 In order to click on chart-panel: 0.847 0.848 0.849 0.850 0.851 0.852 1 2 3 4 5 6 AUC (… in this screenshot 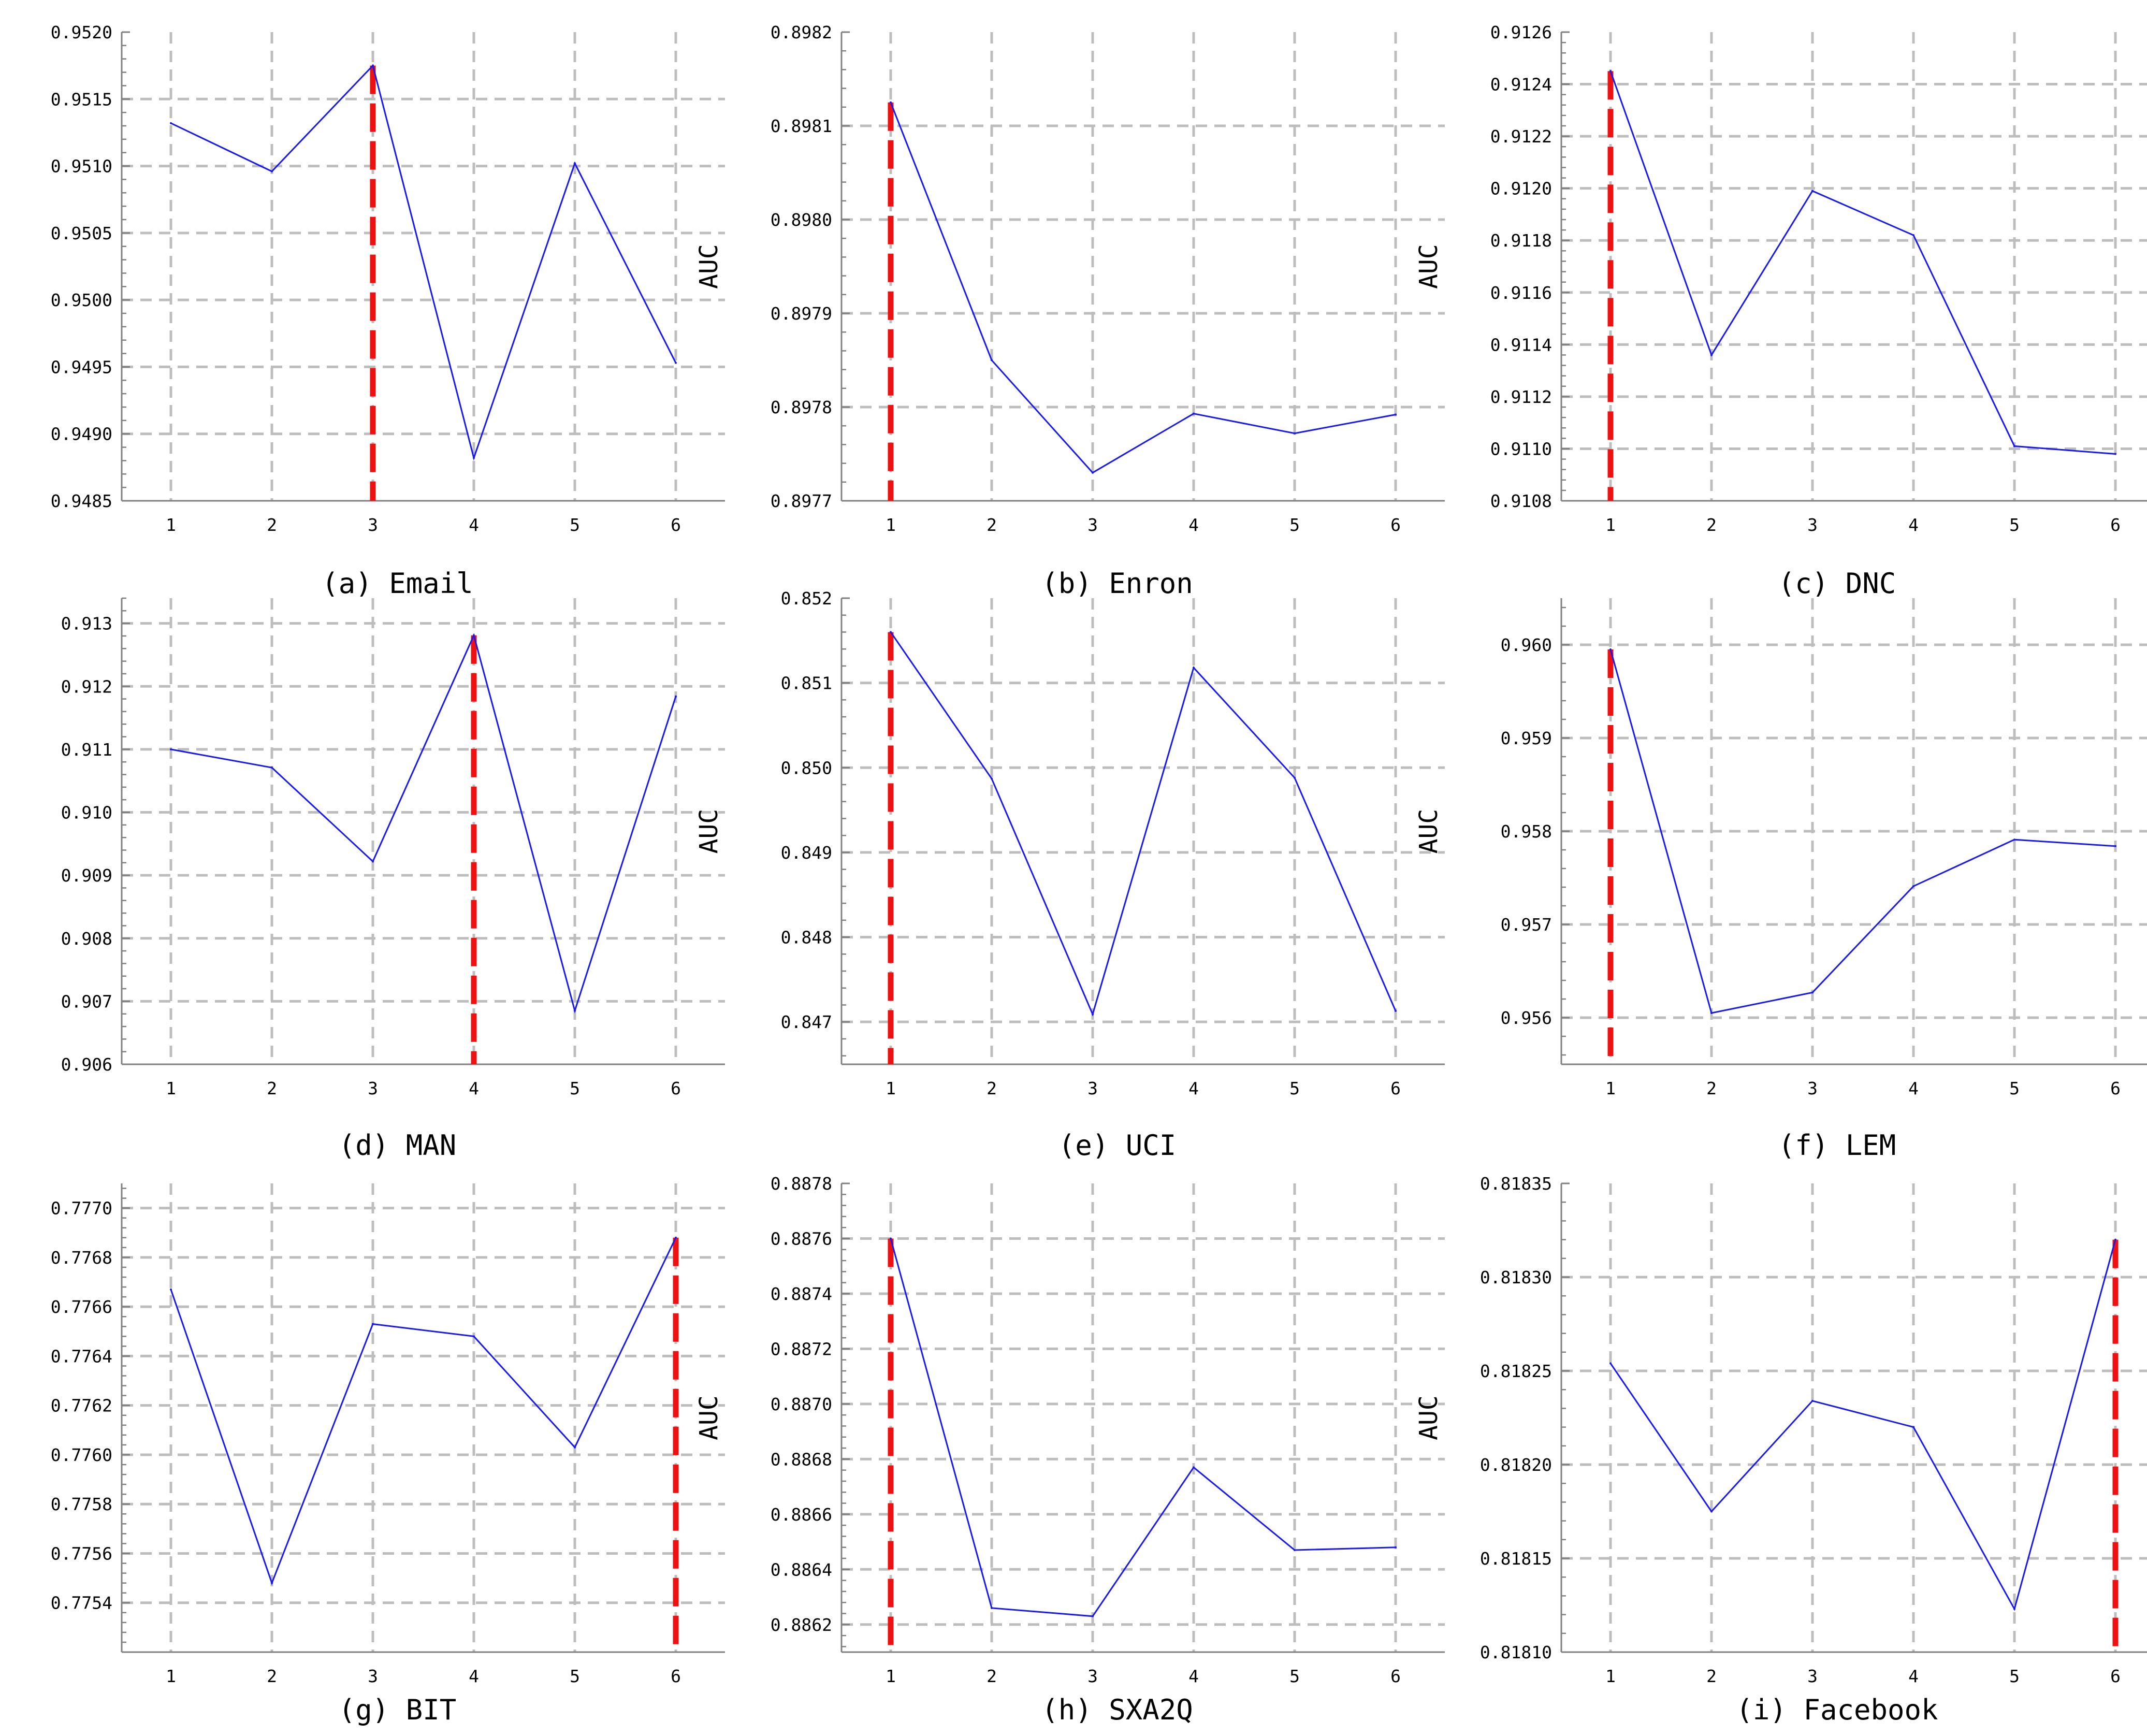, I will do `click(1069, 875)`.